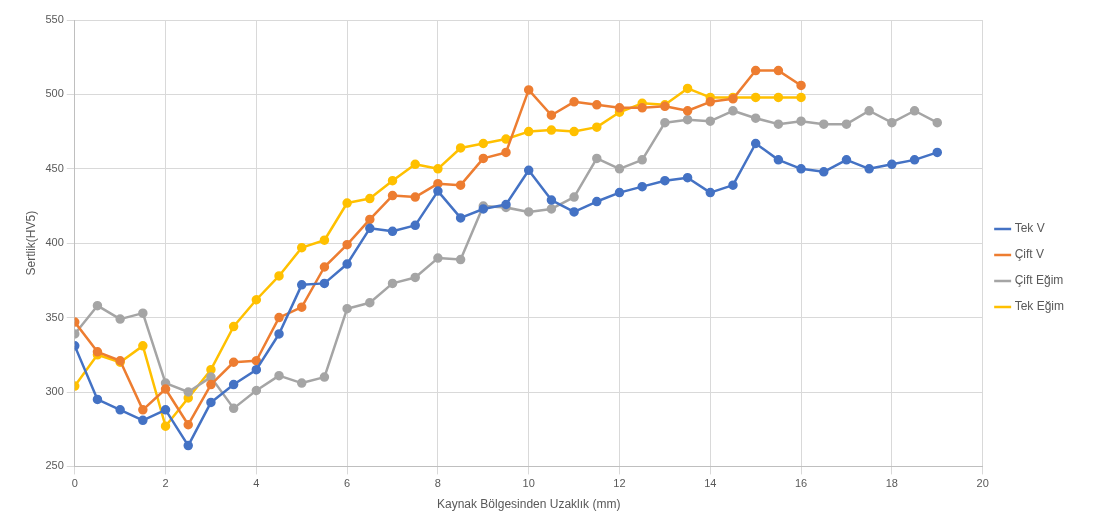  What do you see at coordinates (710, 483) in the screenshot?
I see `x-tick-label: 14` at bounding box center [710, 483].